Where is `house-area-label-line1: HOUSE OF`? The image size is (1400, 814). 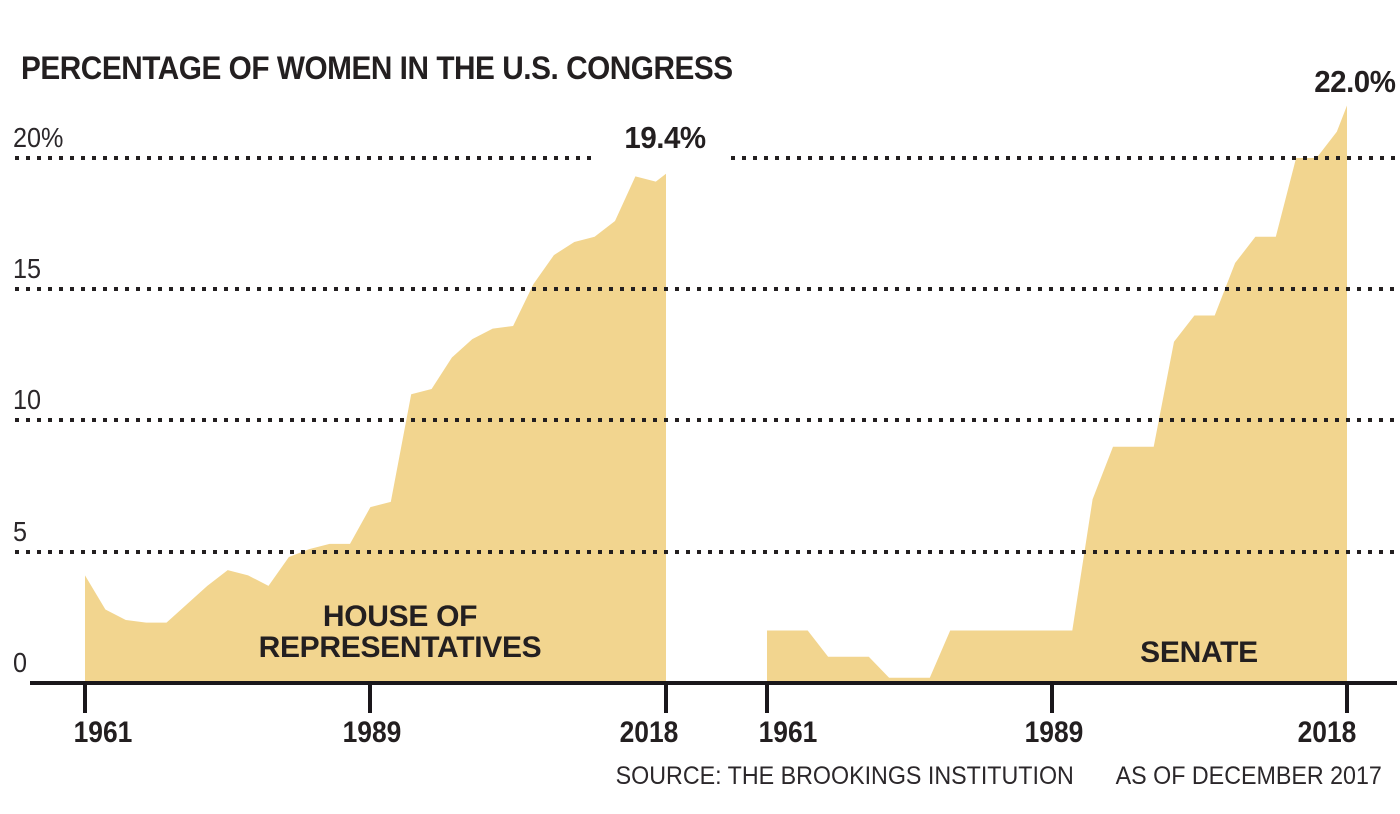
house-area-label-line1: HOUSE OF is located at coordinates (400, 616).